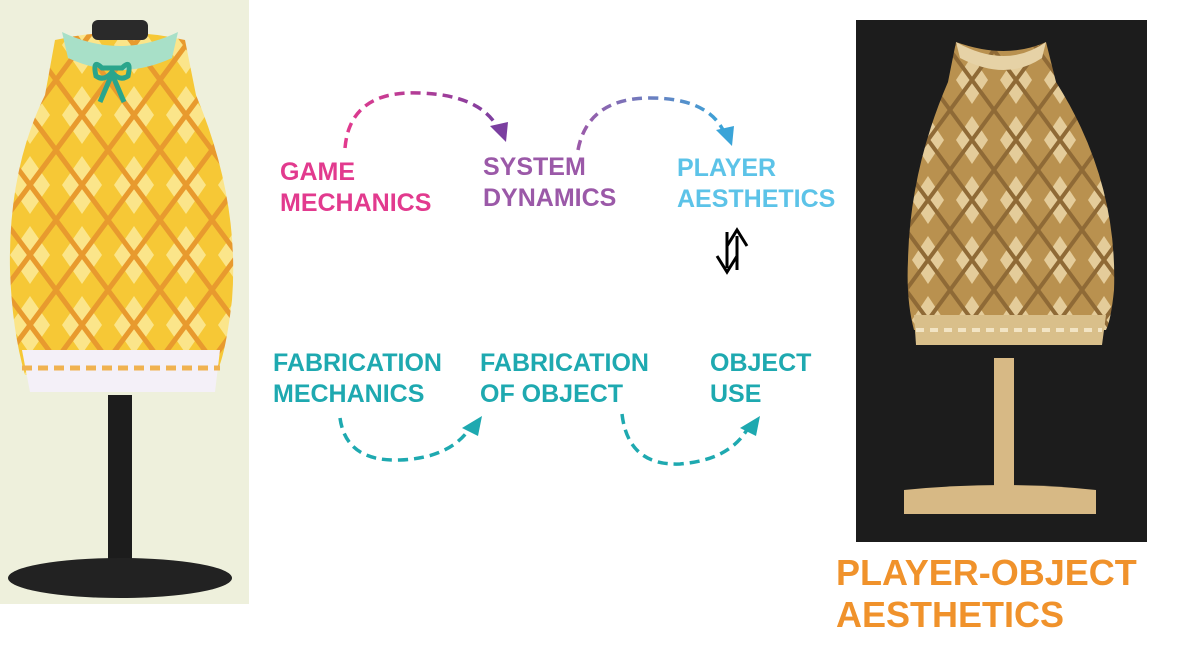  I want to click on arc-game-to-system, so click(425, 120).